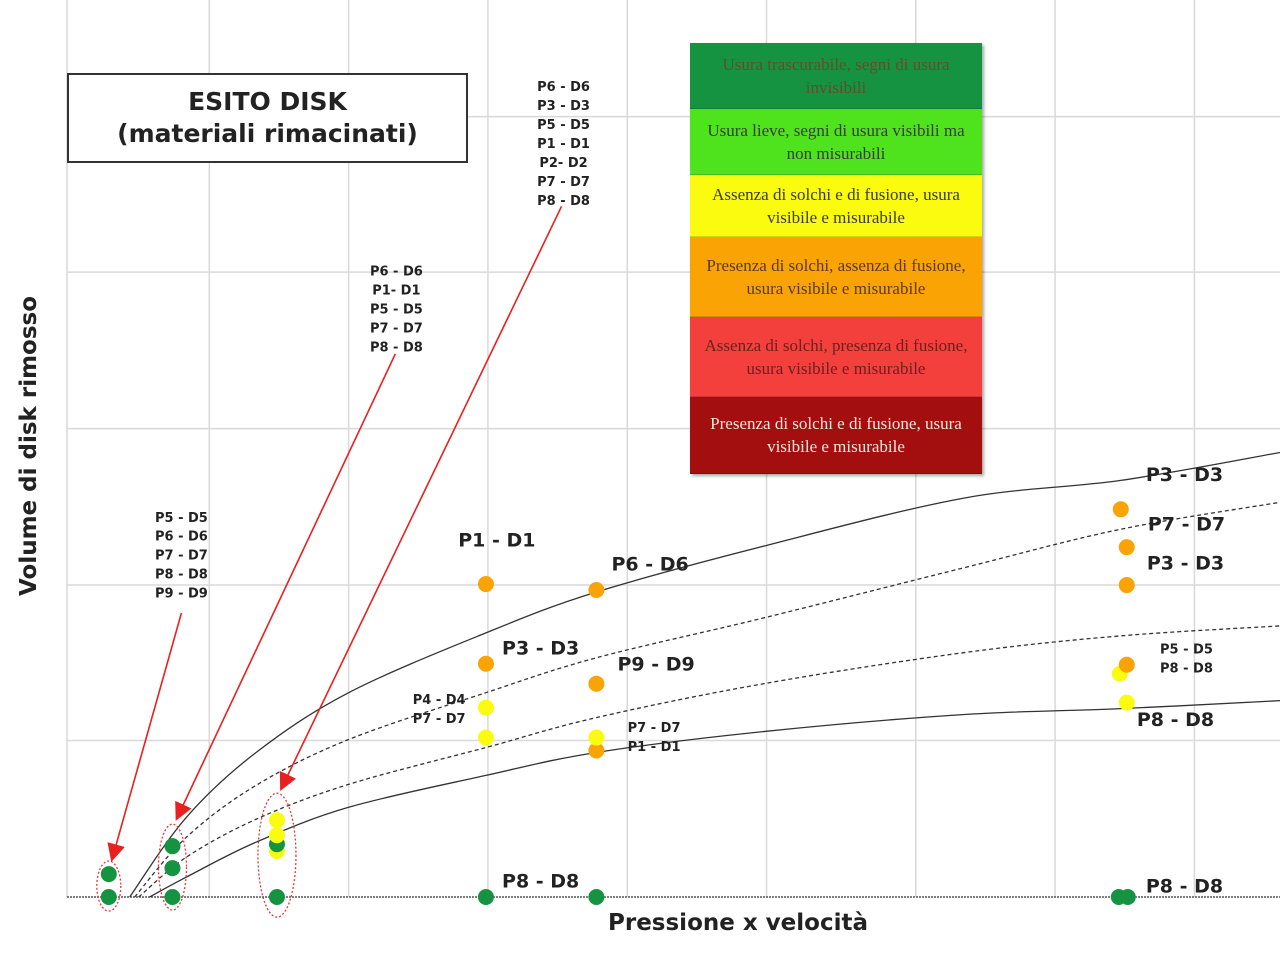 This screenshot has height=960, width=1280. I want to click on point-label: P2- D2, so click(563, 163).